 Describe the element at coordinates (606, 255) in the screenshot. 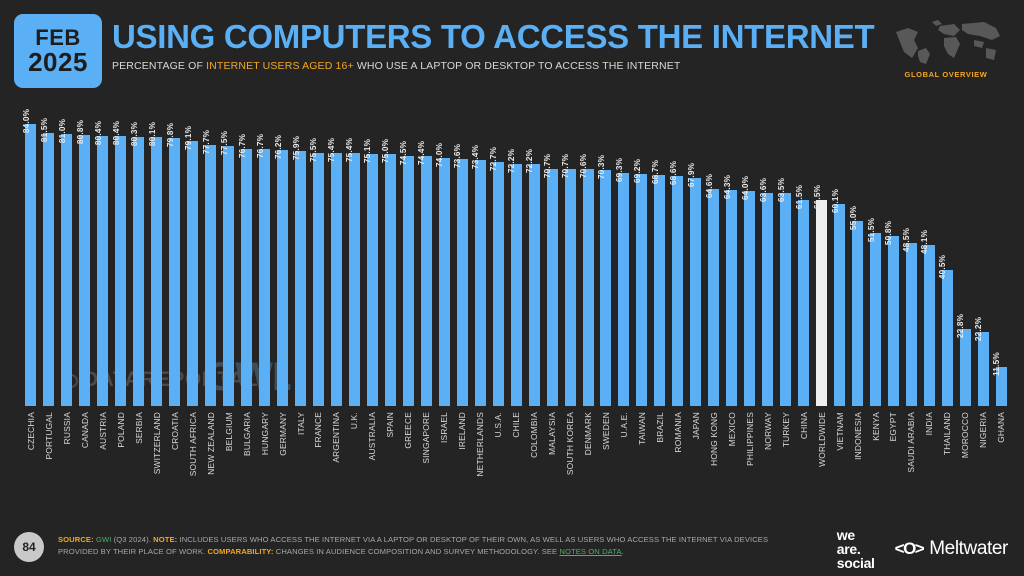

I see `bar-column: 70.3%` at that location.